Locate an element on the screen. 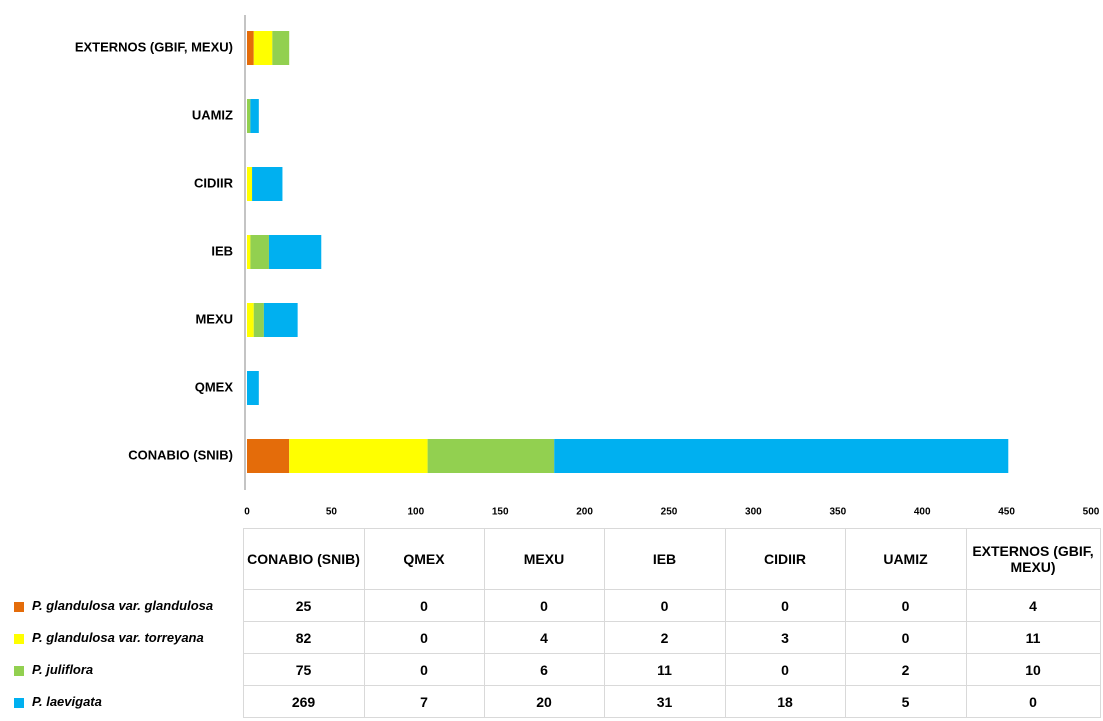 Image resolution: width=1103 pixels, height=721 pixels. y-tick-label: UAMIZ is located at coordinates (212, 114).